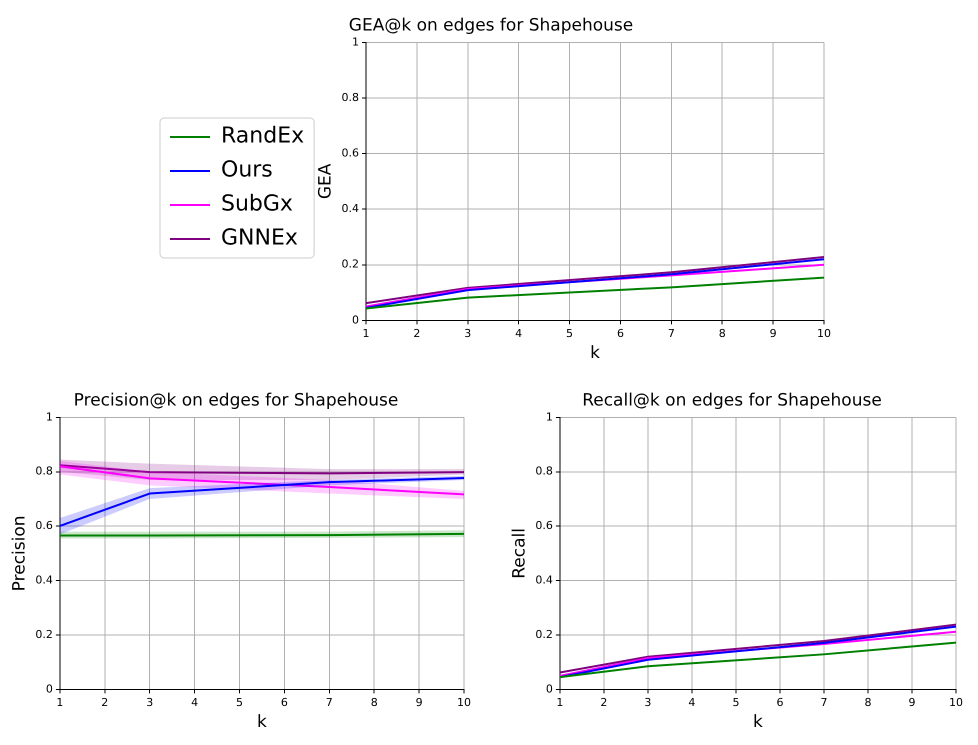 The width and height of the screenshot is (978, 745). What do you see at coordinates (520, 553) in the screenshot?
I see `y-axis-title: Recall` at bounding box center [520, 553].